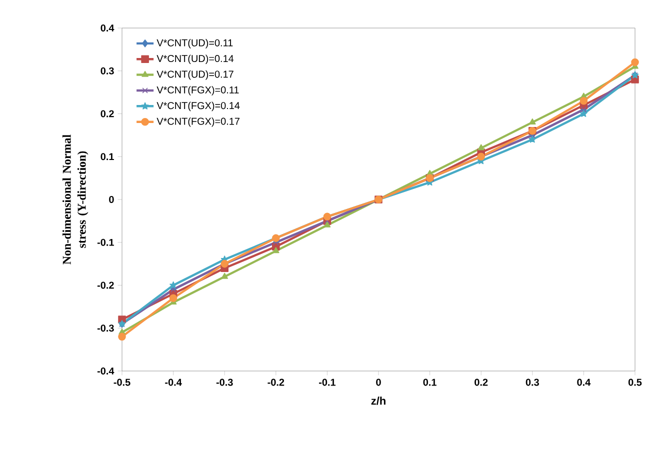 The height and width of the screenshot is (476, 671). I want to click on y-tick-label: -0.3, so click(105, 328).